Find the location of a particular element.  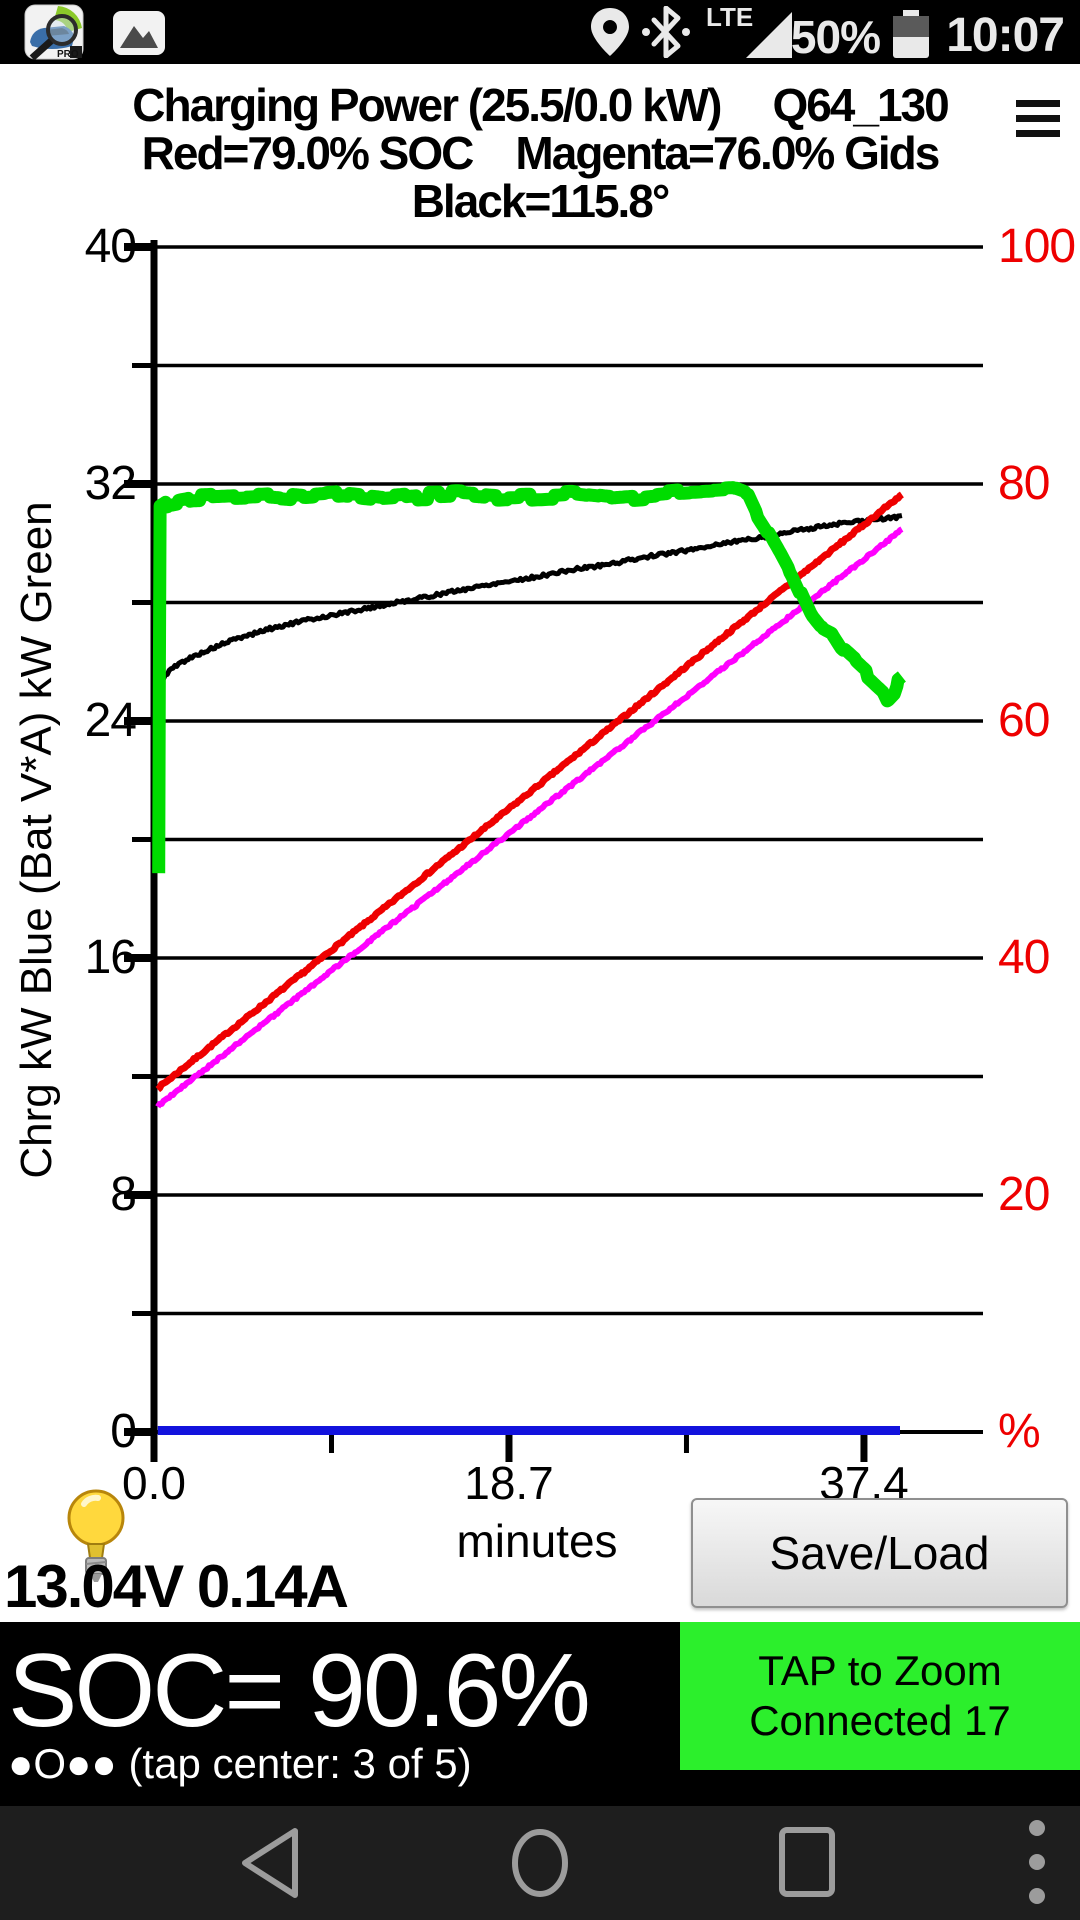

y-left-tick-16: 16 is located at coordinates (110, 957).